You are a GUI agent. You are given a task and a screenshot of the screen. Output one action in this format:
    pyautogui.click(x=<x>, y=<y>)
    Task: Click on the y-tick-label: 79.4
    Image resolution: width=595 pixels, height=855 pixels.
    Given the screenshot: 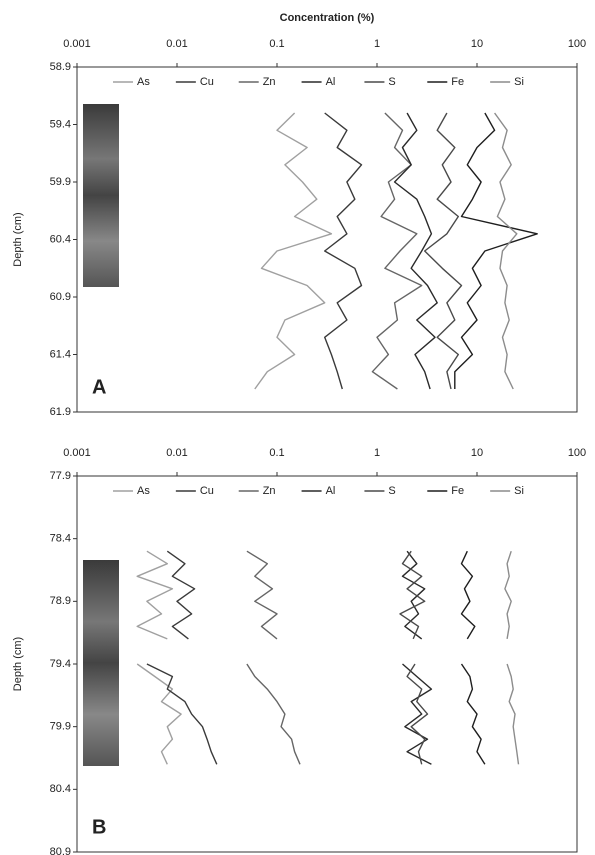 What is the action you would take?
    pyautogui.click(x=60, y=664)
    